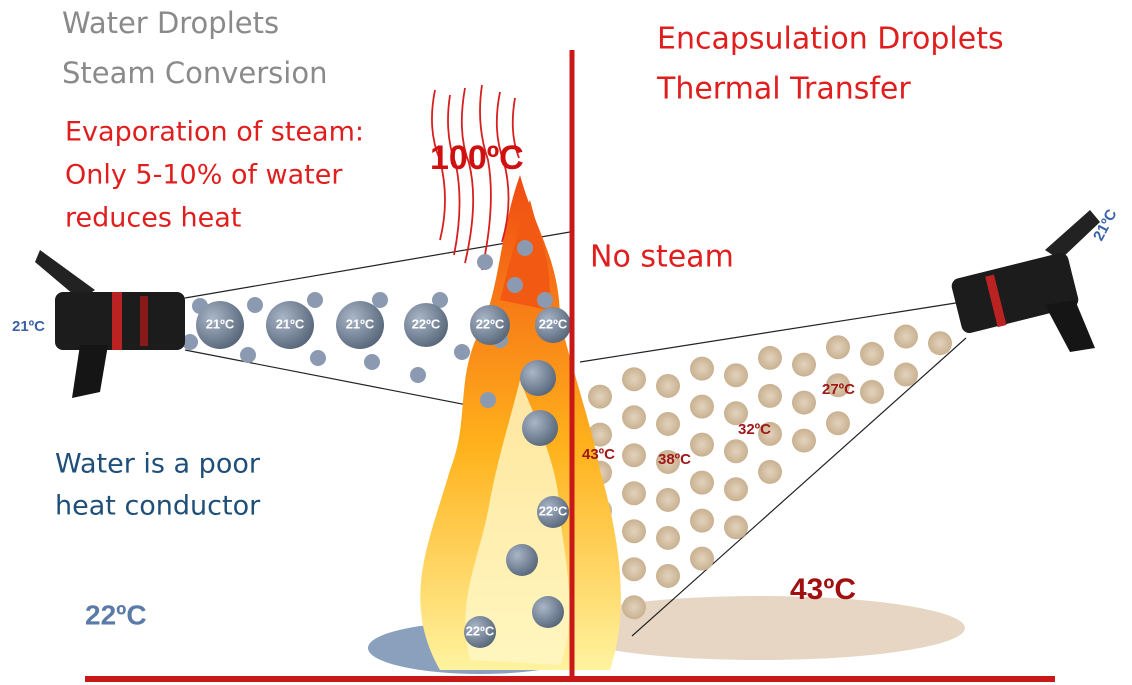 This screenshot has width=1132, height=685. What do you see at coordinates (830, 39) in the screenshot?
I see `right-title: Encapsulation Droplets` at bounding box center [830, 39].